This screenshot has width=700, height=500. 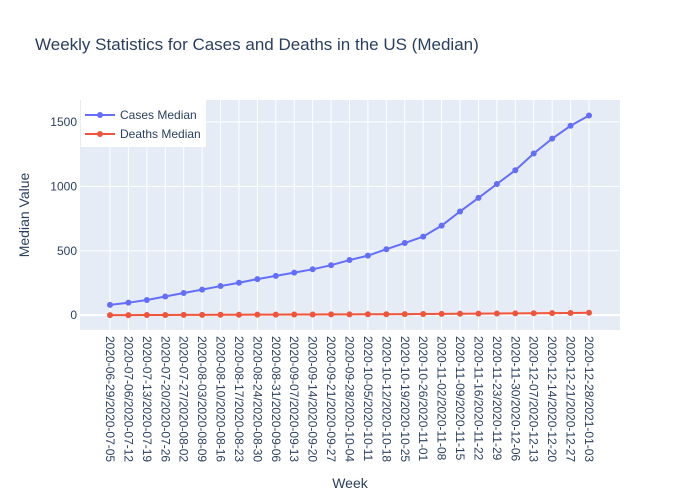 I want to click on legend-item: Cases Median, so click(x=141, y=115).